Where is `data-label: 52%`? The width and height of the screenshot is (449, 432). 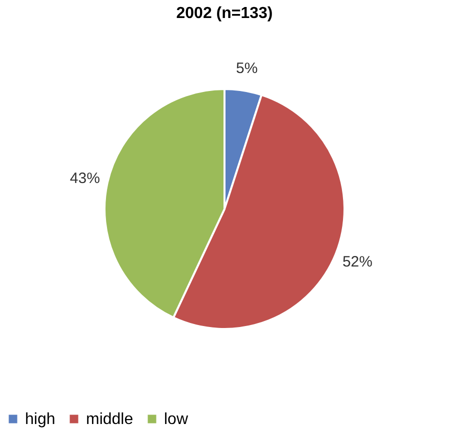 data-label: 52% is located at coordinates (357, 262).